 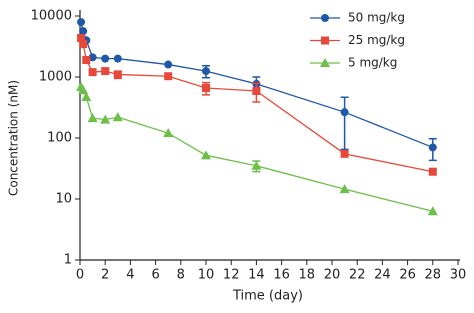 What do you see at coordinates (105, 275) in the screenshot?
I see `x-tick-label: 2` at bounding box center [105, 275].